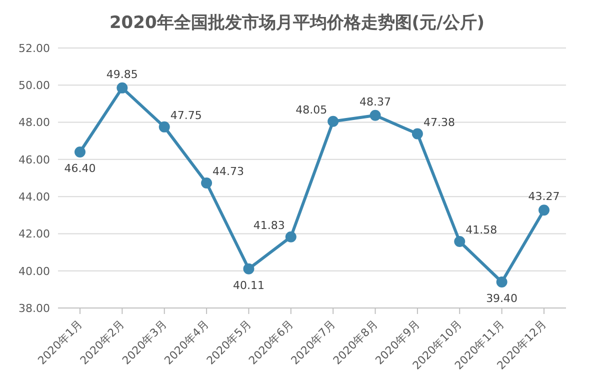  I want to click on data-label: 49.85, so click(122, 74).